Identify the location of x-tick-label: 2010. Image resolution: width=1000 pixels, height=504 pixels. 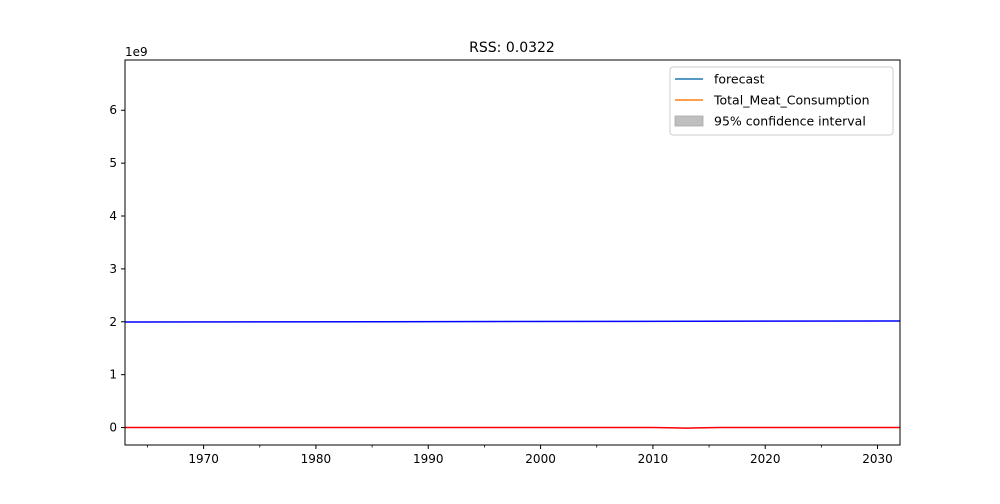
(653, 459).